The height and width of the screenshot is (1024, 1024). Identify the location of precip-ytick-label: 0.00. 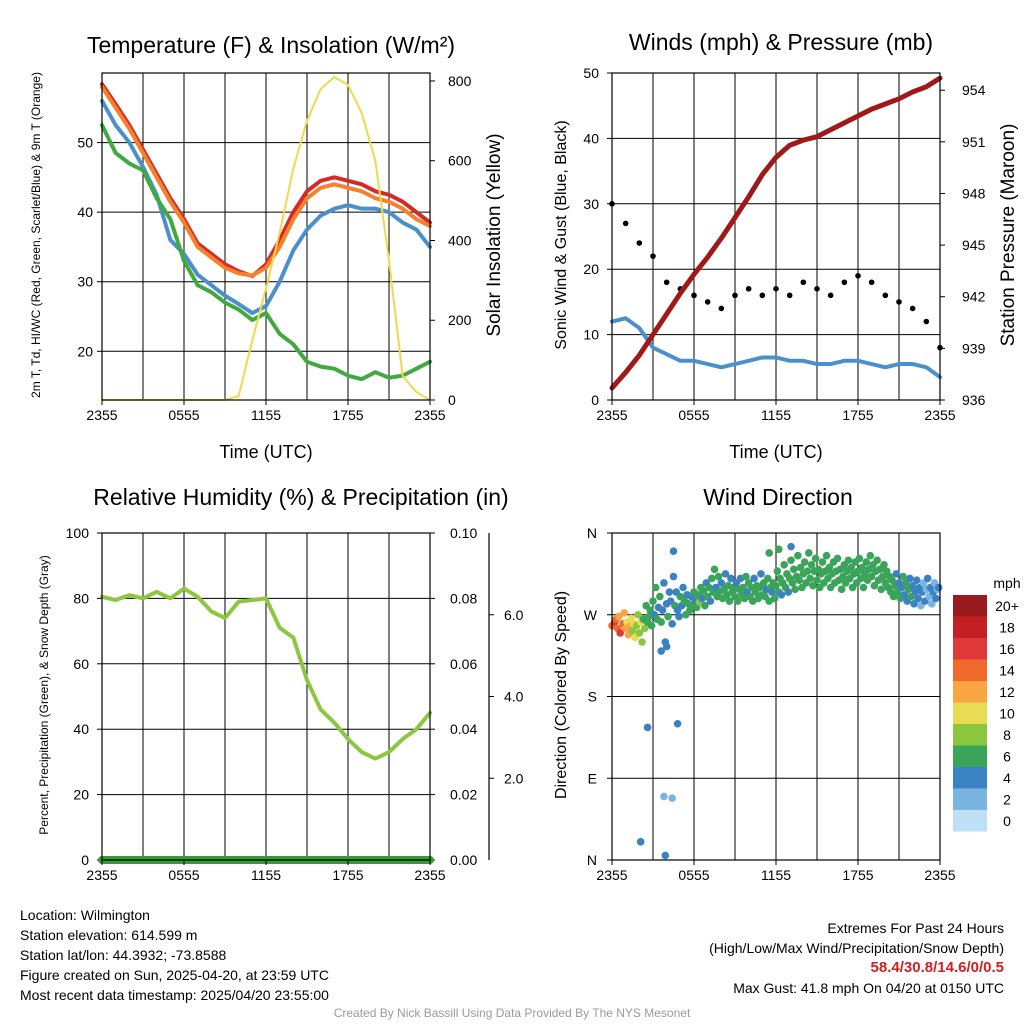
(463, 860).